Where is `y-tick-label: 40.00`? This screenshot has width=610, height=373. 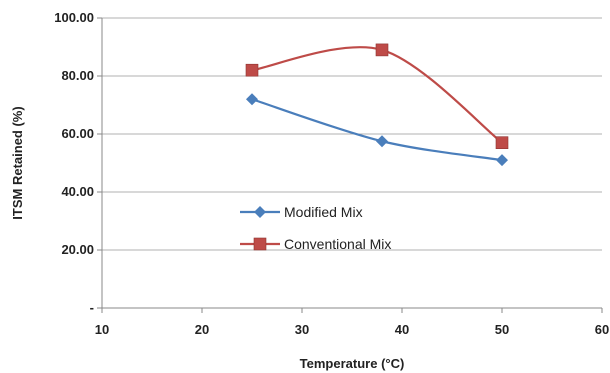
y-tick-label: 40.00 is located at coordinates (77, 191).